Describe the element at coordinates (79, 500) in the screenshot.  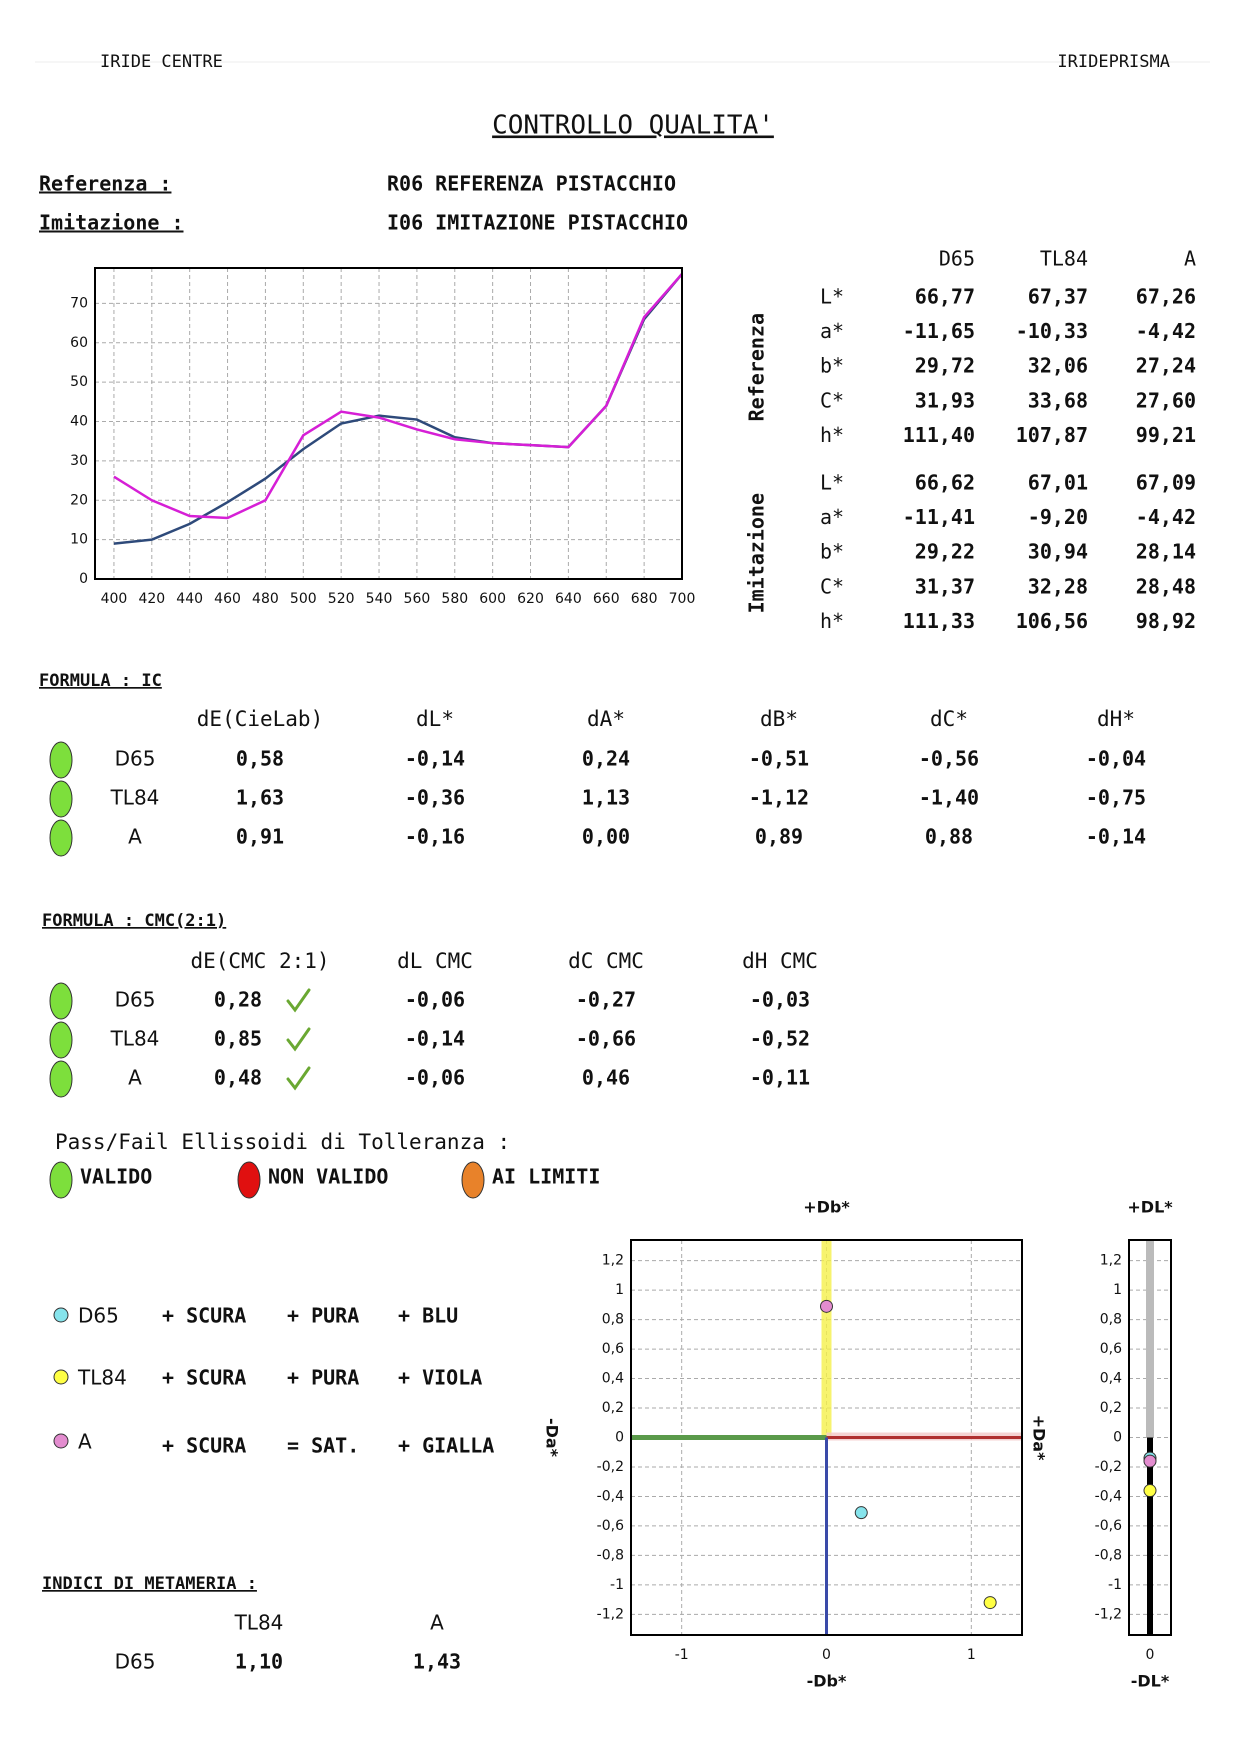
I see `y-tick-label: 20` at that location.